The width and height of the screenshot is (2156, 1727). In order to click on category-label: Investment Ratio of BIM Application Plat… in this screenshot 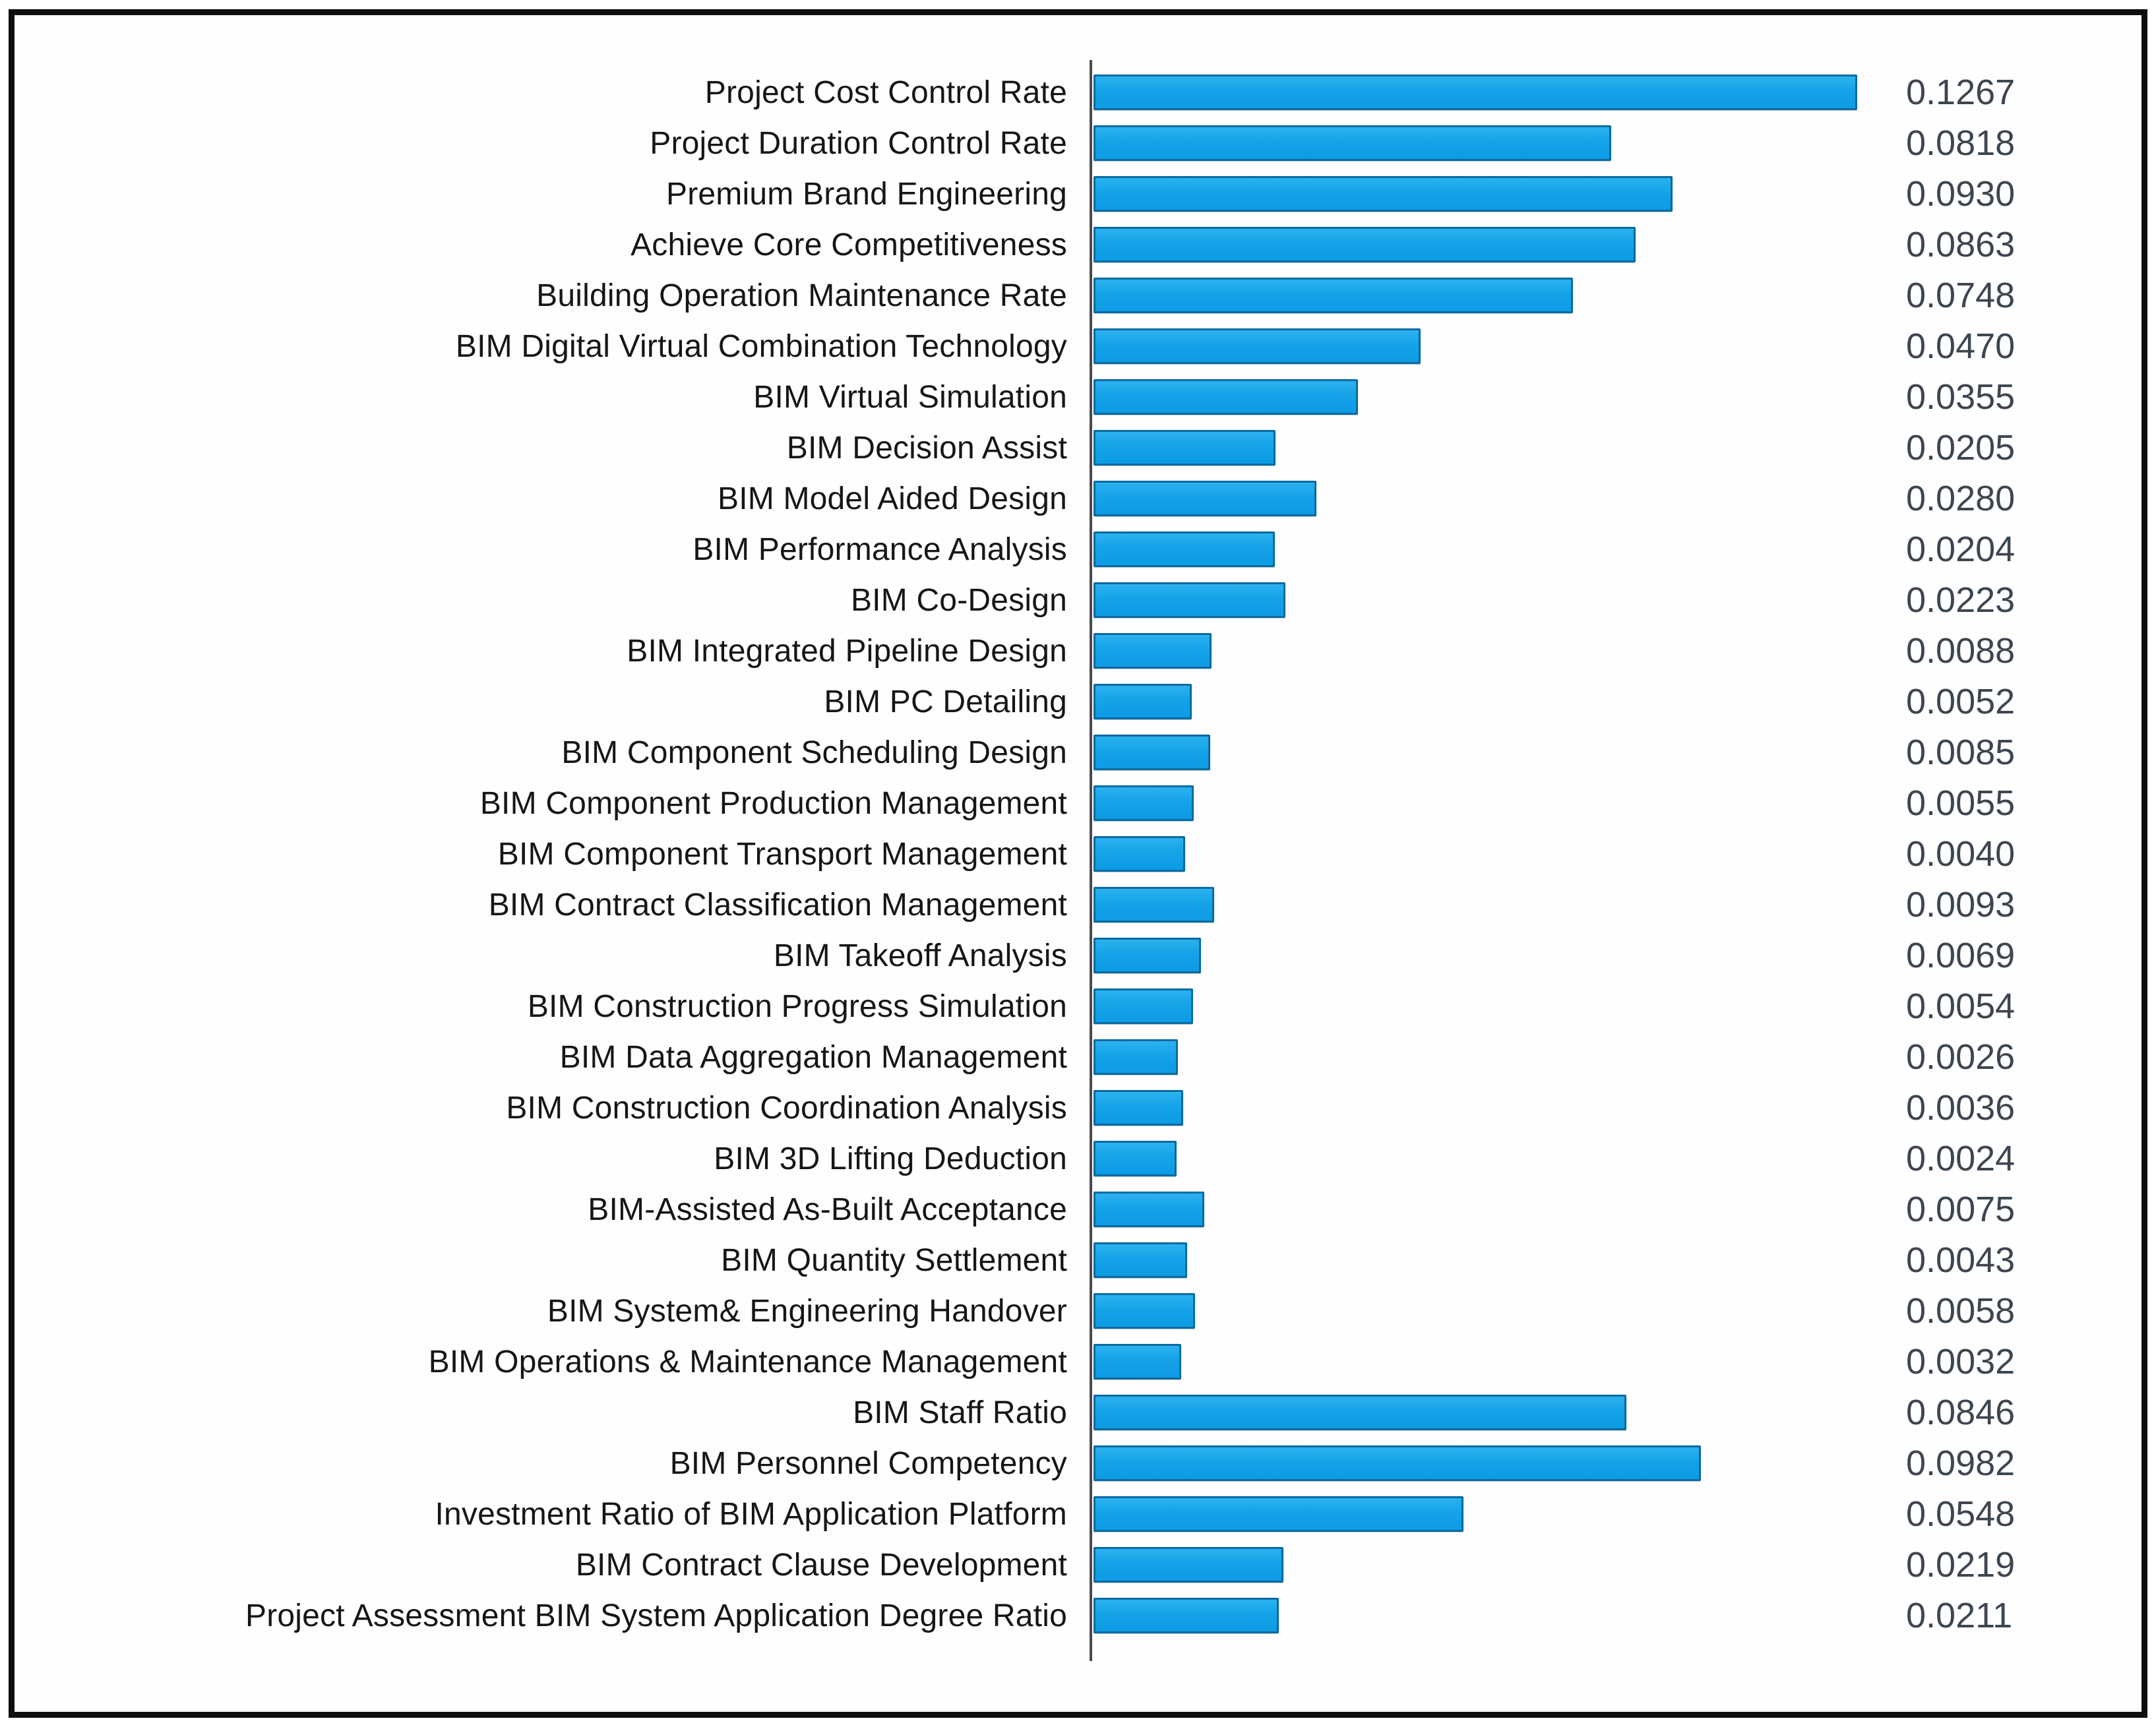, I will do `click(751, 1514)`.